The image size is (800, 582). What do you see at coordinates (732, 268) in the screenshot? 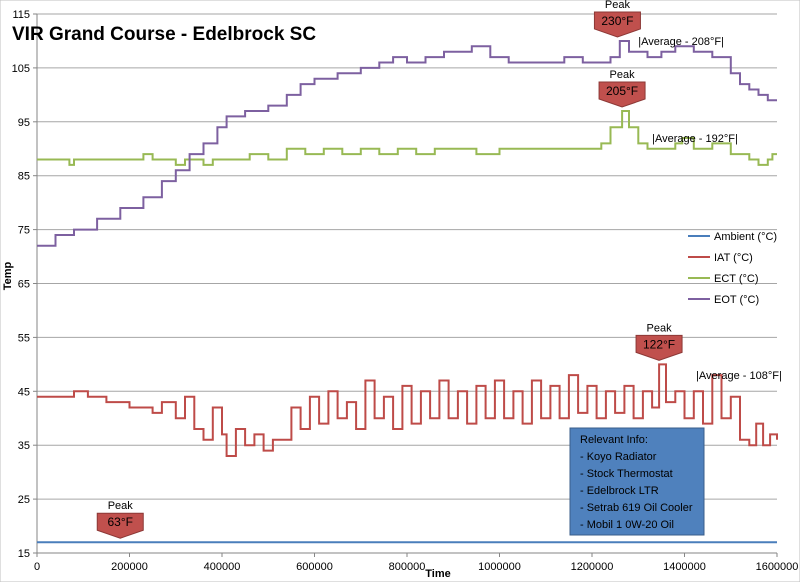
I see `legend: Ambient (°C) IAT (°C) ECT (°C) EOT (°C)` at bounding box center [732, 268].